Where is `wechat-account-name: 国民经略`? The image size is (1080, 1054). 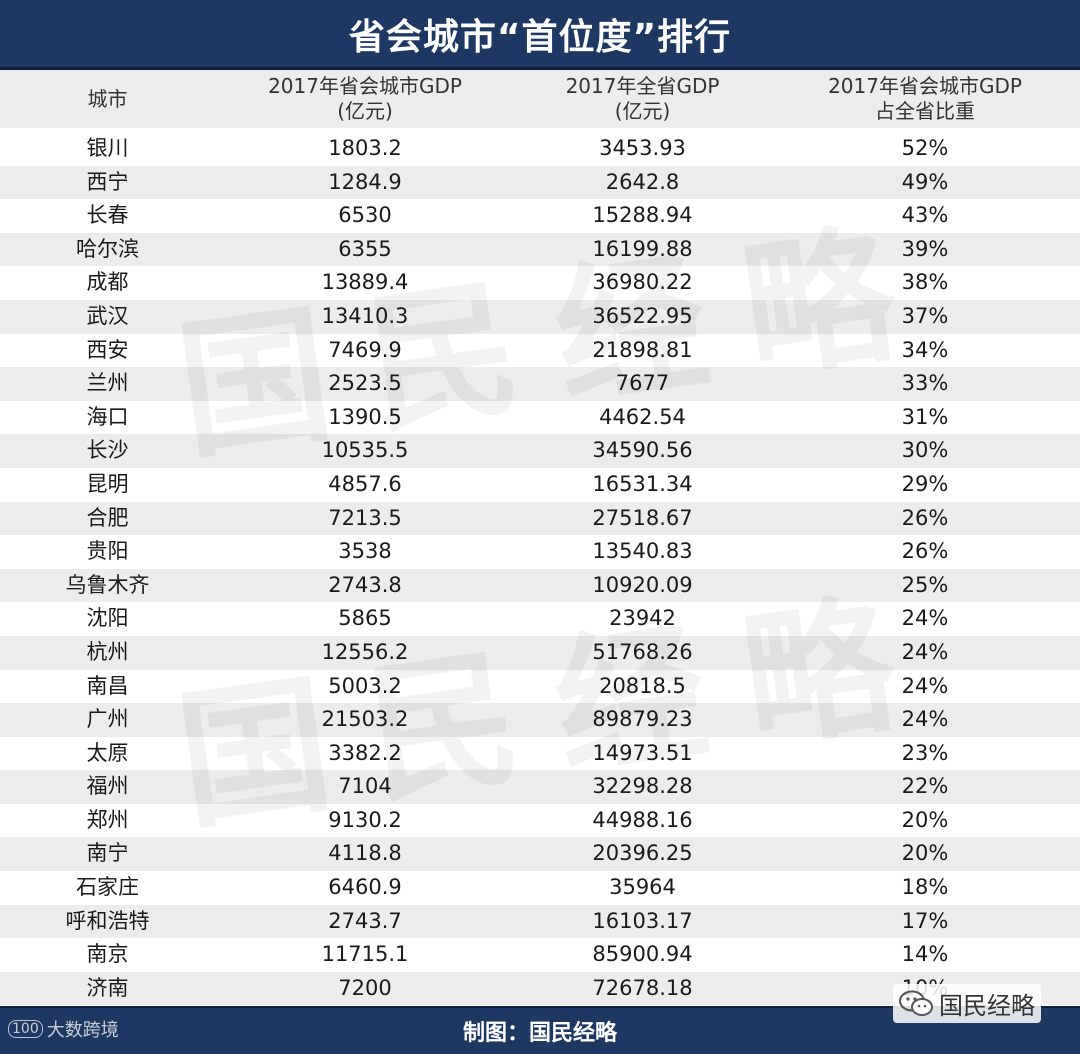 wechat-account-name: 国民经略 is located at coordinates (987, 1006).